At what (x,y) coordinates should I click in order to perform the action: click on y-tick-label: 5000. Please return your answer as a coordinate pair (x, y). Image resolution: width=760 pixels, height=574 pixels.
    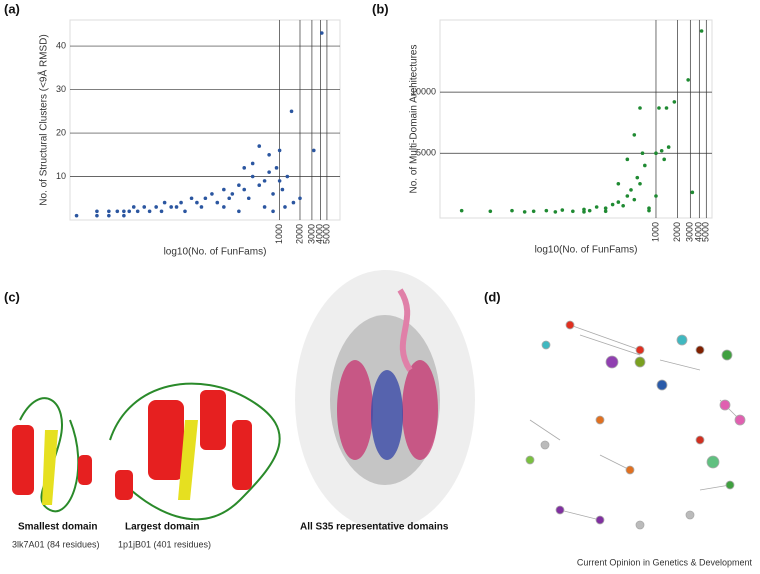
    Looking at the image, I should click on (426, 153).